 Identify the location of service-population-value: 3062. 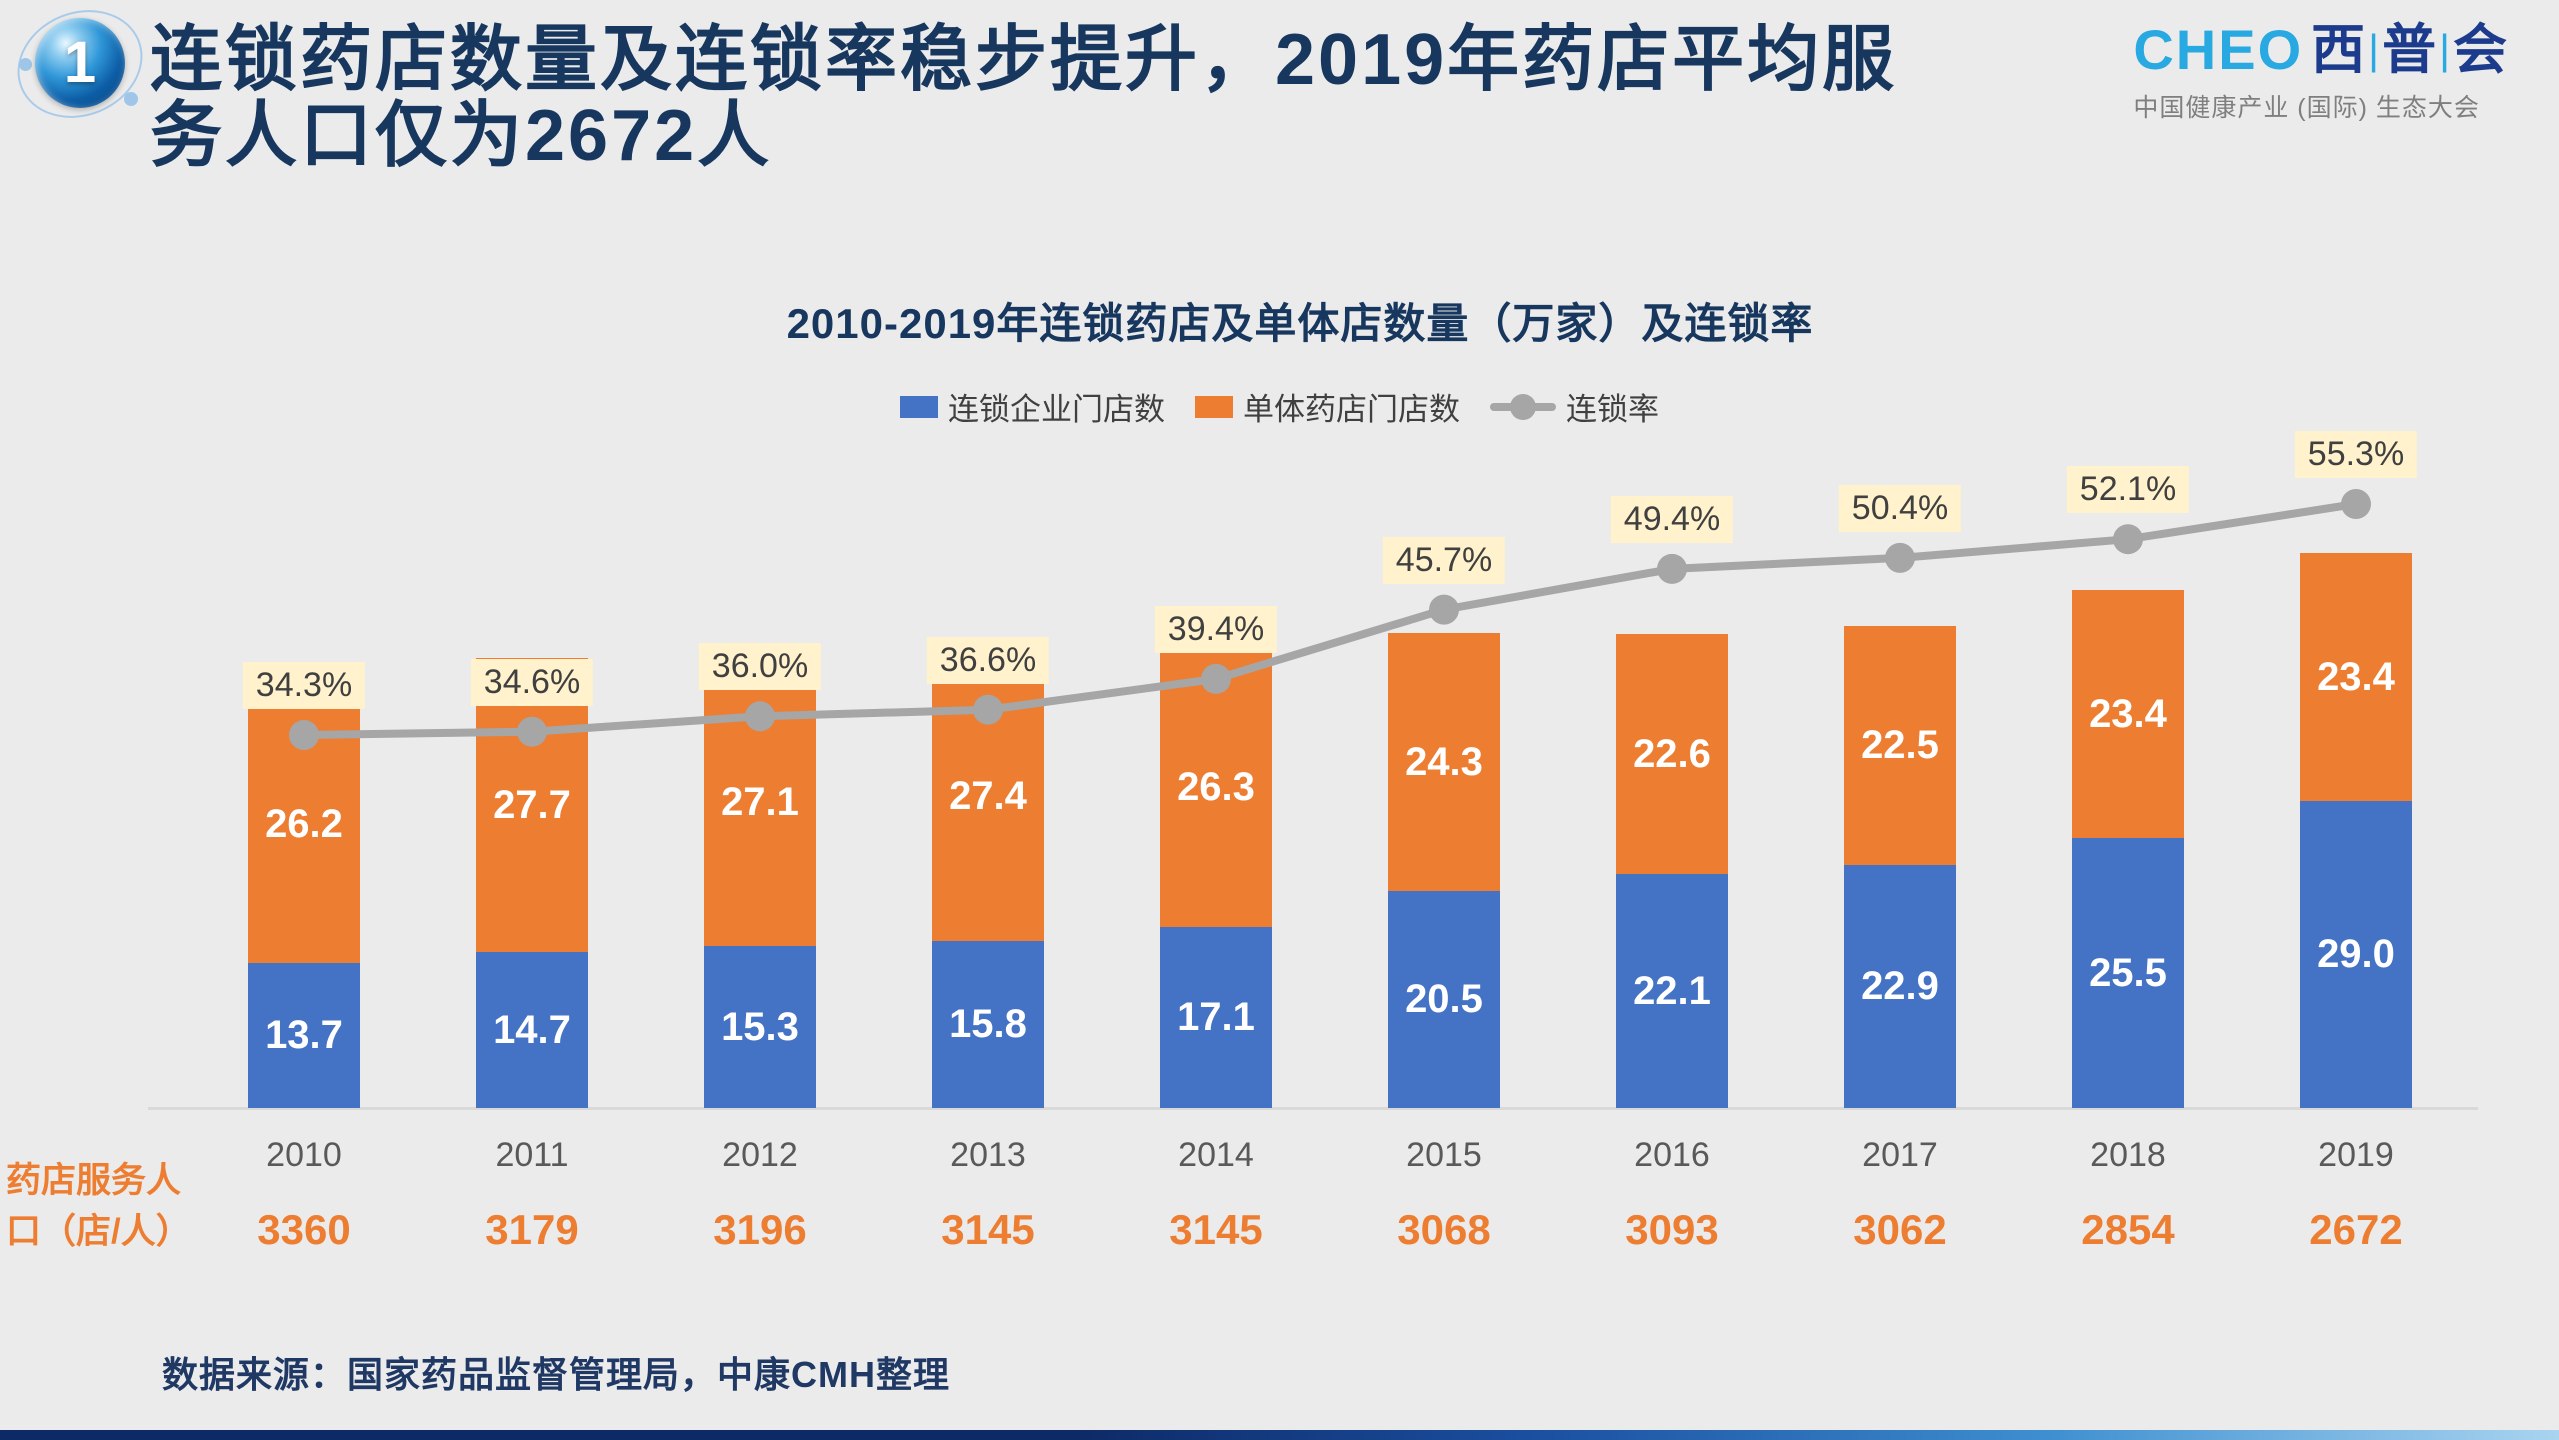
(1900, 1229).